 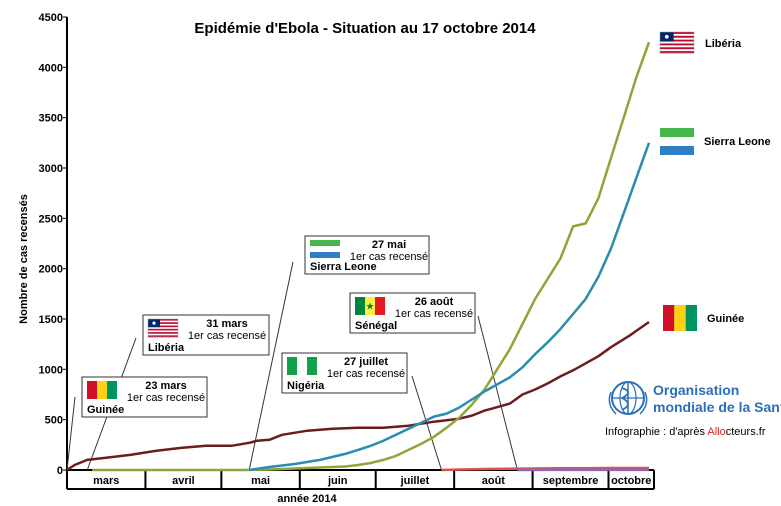 I want to click on legend-label: Sierra Leone, so click(x=737, y=142).